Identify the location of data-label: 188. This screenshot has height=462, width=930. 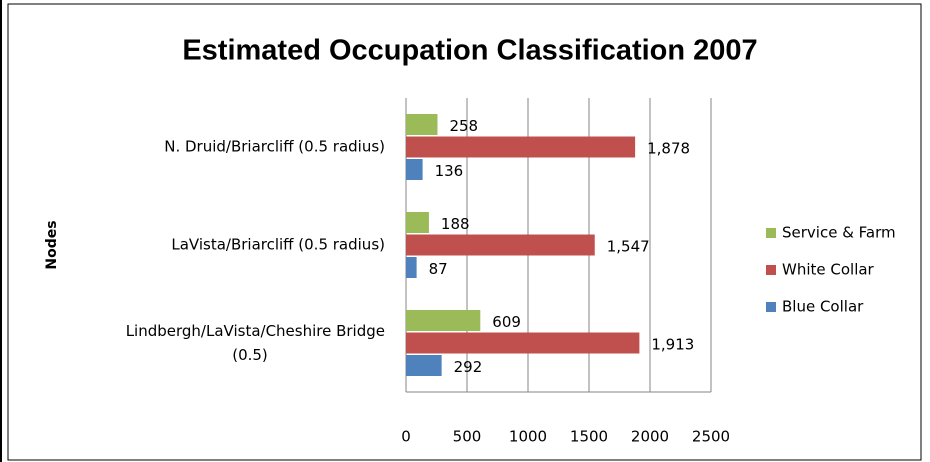
(455, 224).